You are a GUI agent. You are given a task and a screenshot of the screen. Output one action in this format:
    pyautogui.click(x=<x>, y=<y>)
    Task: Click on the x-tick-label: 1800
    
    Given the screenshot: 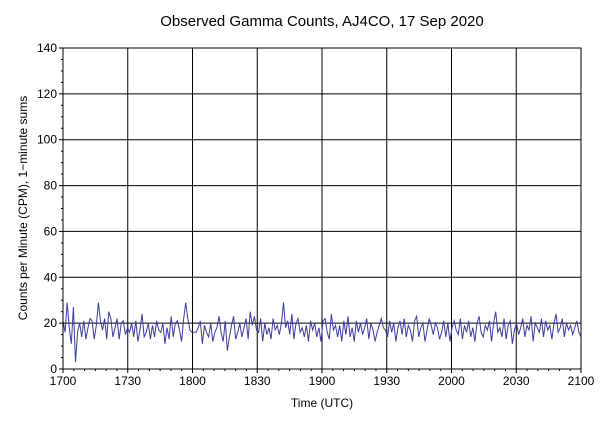 What is the action you would take?
    pyautogui.click(x=192, y=381)
    